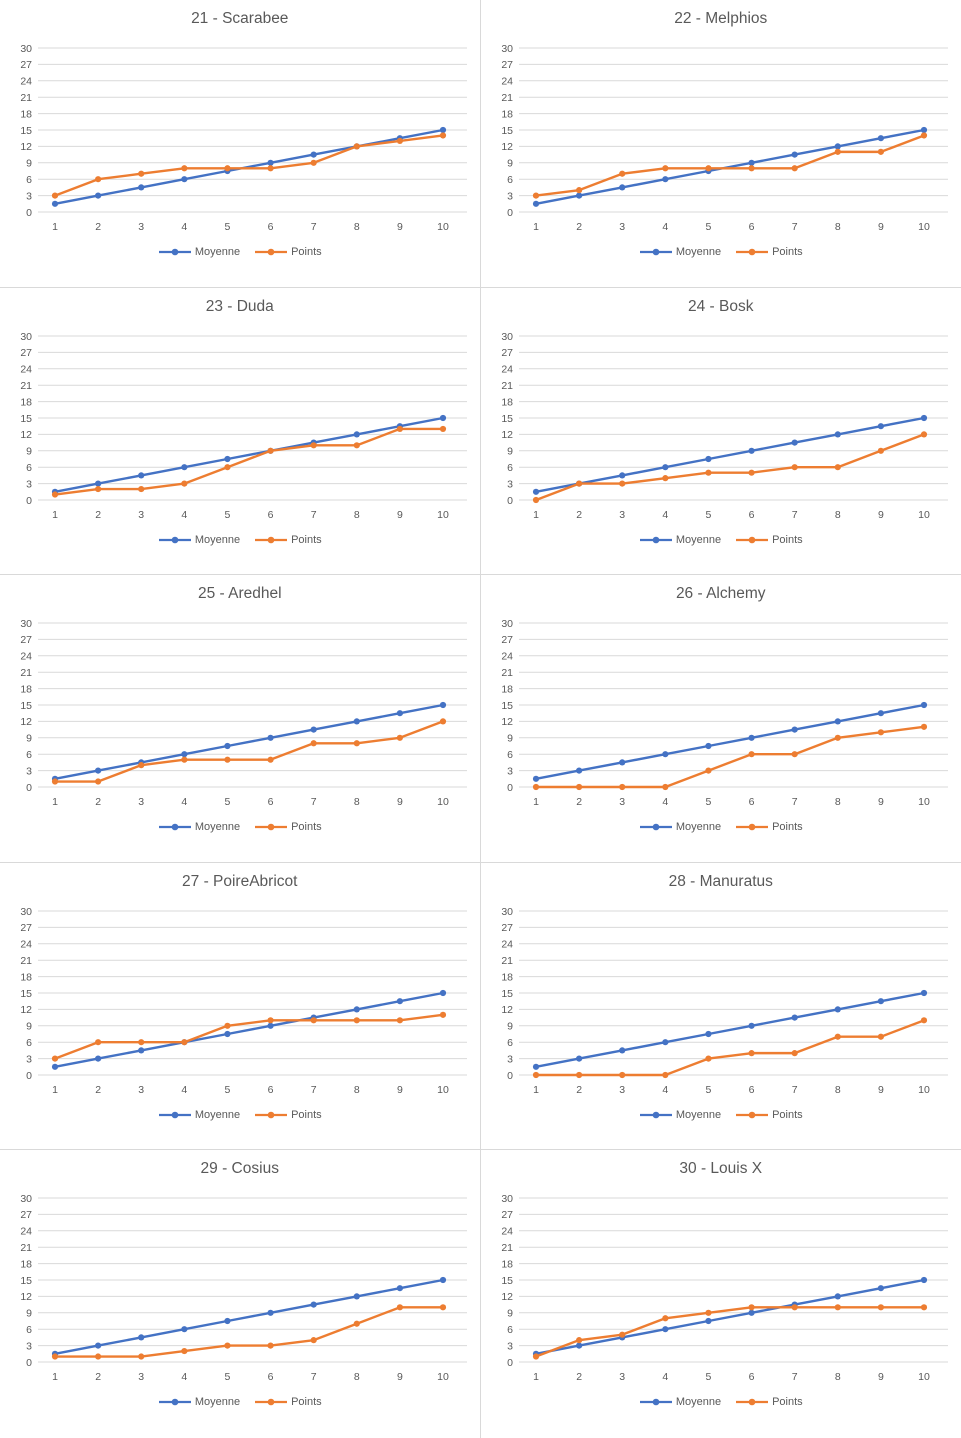  What do you see at coordinates (29, 1314) in the screenshot?
I see `y-tick-label: 9` at bounding box center [29, 1314].